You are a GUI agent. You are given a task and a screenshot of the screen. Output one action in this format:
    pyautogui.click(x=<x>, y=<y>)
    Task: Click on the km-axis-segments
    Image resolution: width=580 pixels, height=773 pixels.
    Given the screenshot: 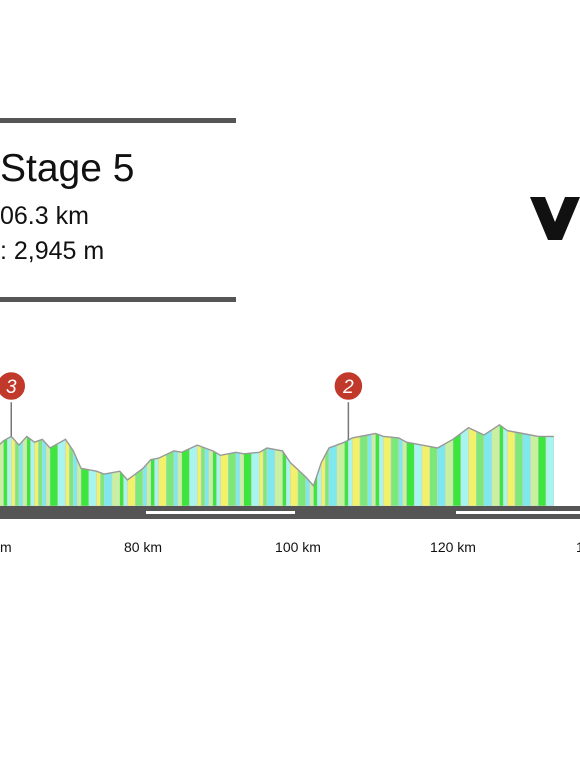 What is the action you would take?
    pyautogui.click(x=363, y=512)
    